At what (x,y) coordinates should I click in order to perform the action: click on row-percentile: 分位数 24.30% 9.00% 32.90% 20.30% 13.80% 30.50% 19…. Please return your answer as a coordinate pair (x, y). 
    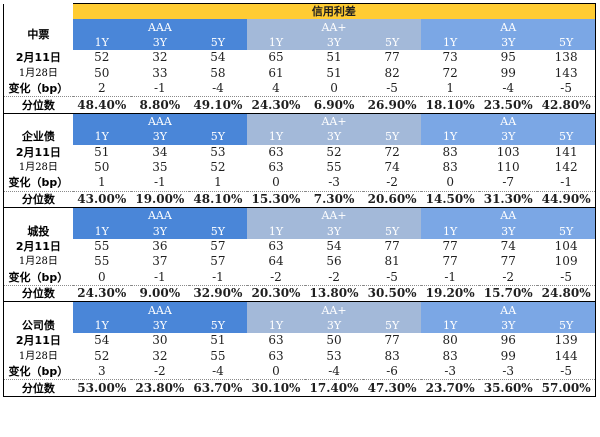
    Looking at the image, I should click on (299, 293).